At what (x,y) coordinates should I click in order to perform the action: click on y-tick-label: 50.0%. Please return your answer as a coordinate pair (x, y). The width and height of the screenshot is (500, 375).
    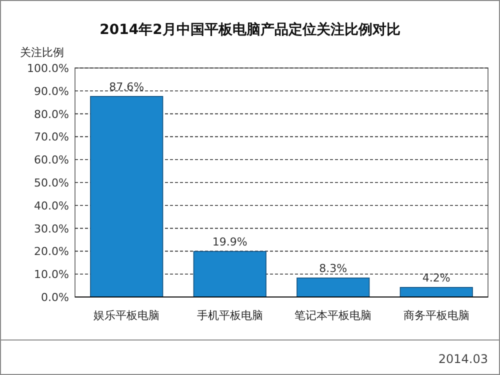
    Looking at the image, I should click on (51, 183).